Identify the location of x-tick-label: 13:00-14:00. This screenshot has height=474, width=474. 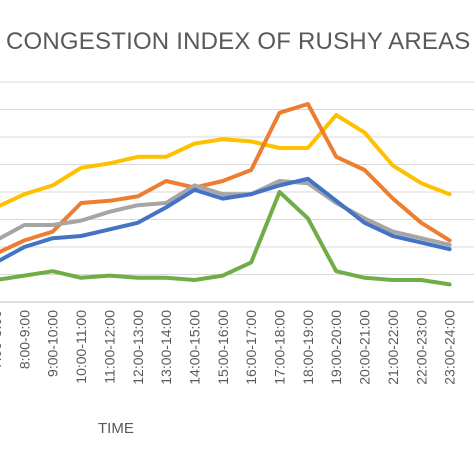
(166, 347).